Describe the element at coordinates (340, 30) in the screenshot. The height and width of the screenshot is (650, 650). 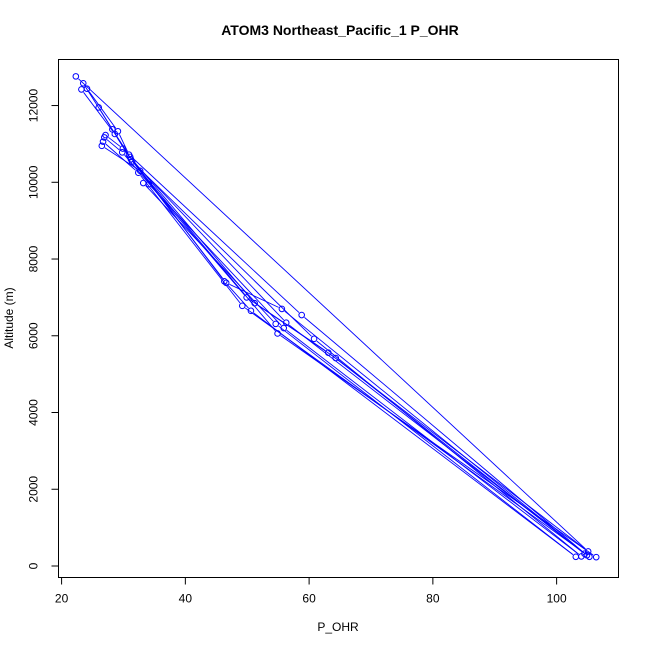
I see `chart-title: ATOM3 Northeast_Pacific_1 P_OHR` at that location.